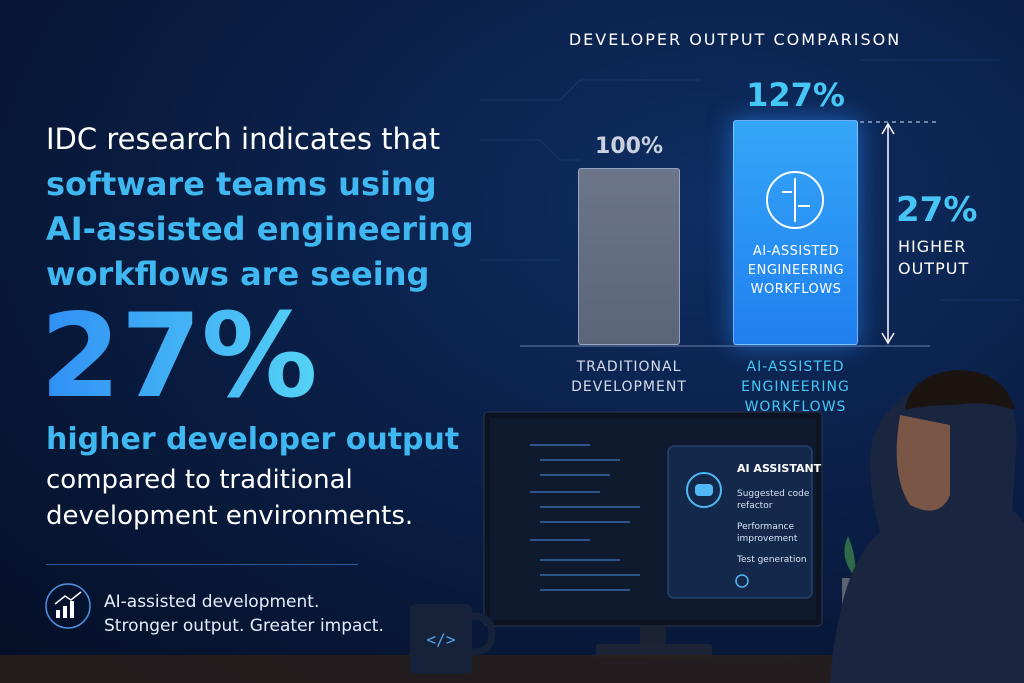  I want to click on intro-text: IDC research indicates that, so click(243, 139).